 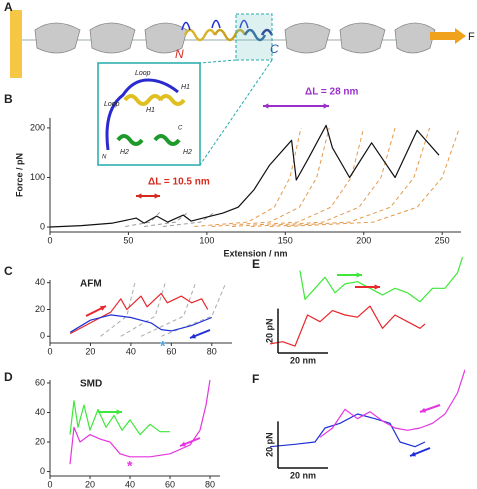 What do you see at coordinates (154, 100) in the screenshot?
I see `helix-h1` at bounding box center [154, 100].